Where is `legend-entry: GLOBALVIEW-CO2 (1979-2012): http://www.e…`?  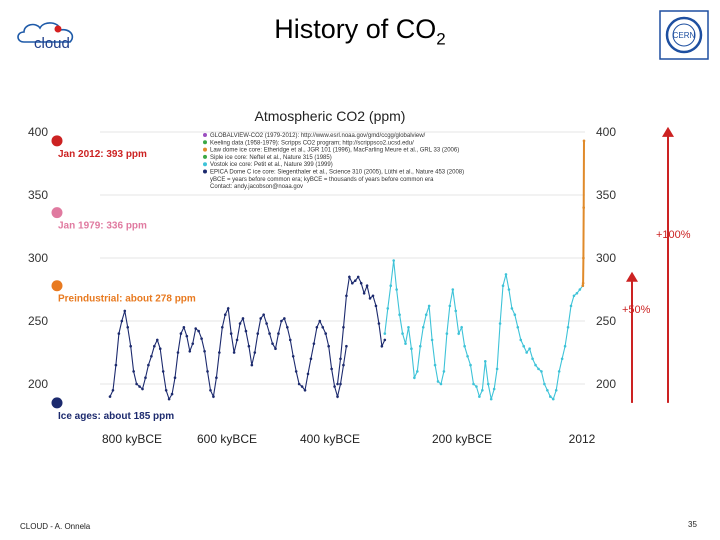
legend-entry: GLOBALVIEW-CO2 (1979-2012): http://www.e… is located at coordinates (318, 136).